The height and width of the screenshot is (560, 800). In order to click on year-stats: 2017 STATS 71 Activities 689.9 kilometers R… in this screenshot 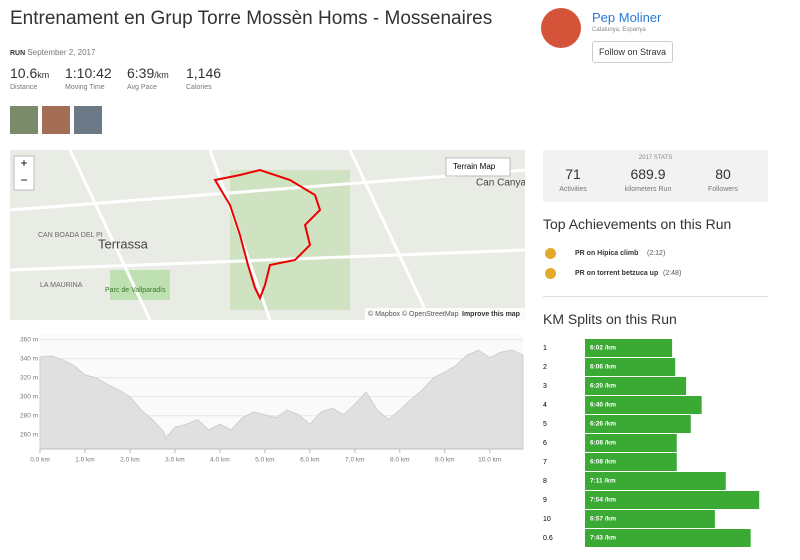, I will do `click(655, 176)`.